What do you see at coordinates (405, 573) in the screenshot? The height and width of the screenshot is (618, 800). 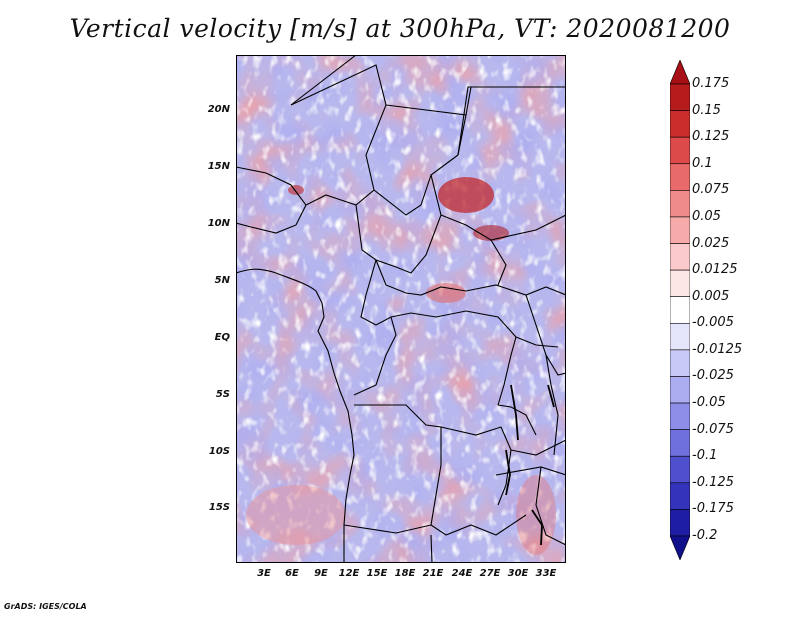 I see `lon-tick-label: 18E` at bounding box center [405, 573].